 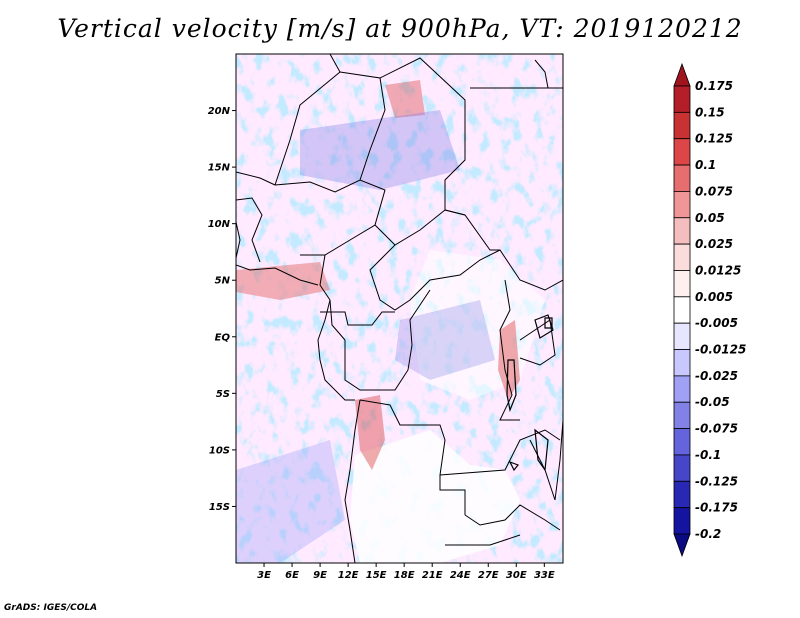 What do you see at coordinates (223, 394) in the screenshot?
I see `lat-tick-label: 5S` at bounding box center [223, 394].